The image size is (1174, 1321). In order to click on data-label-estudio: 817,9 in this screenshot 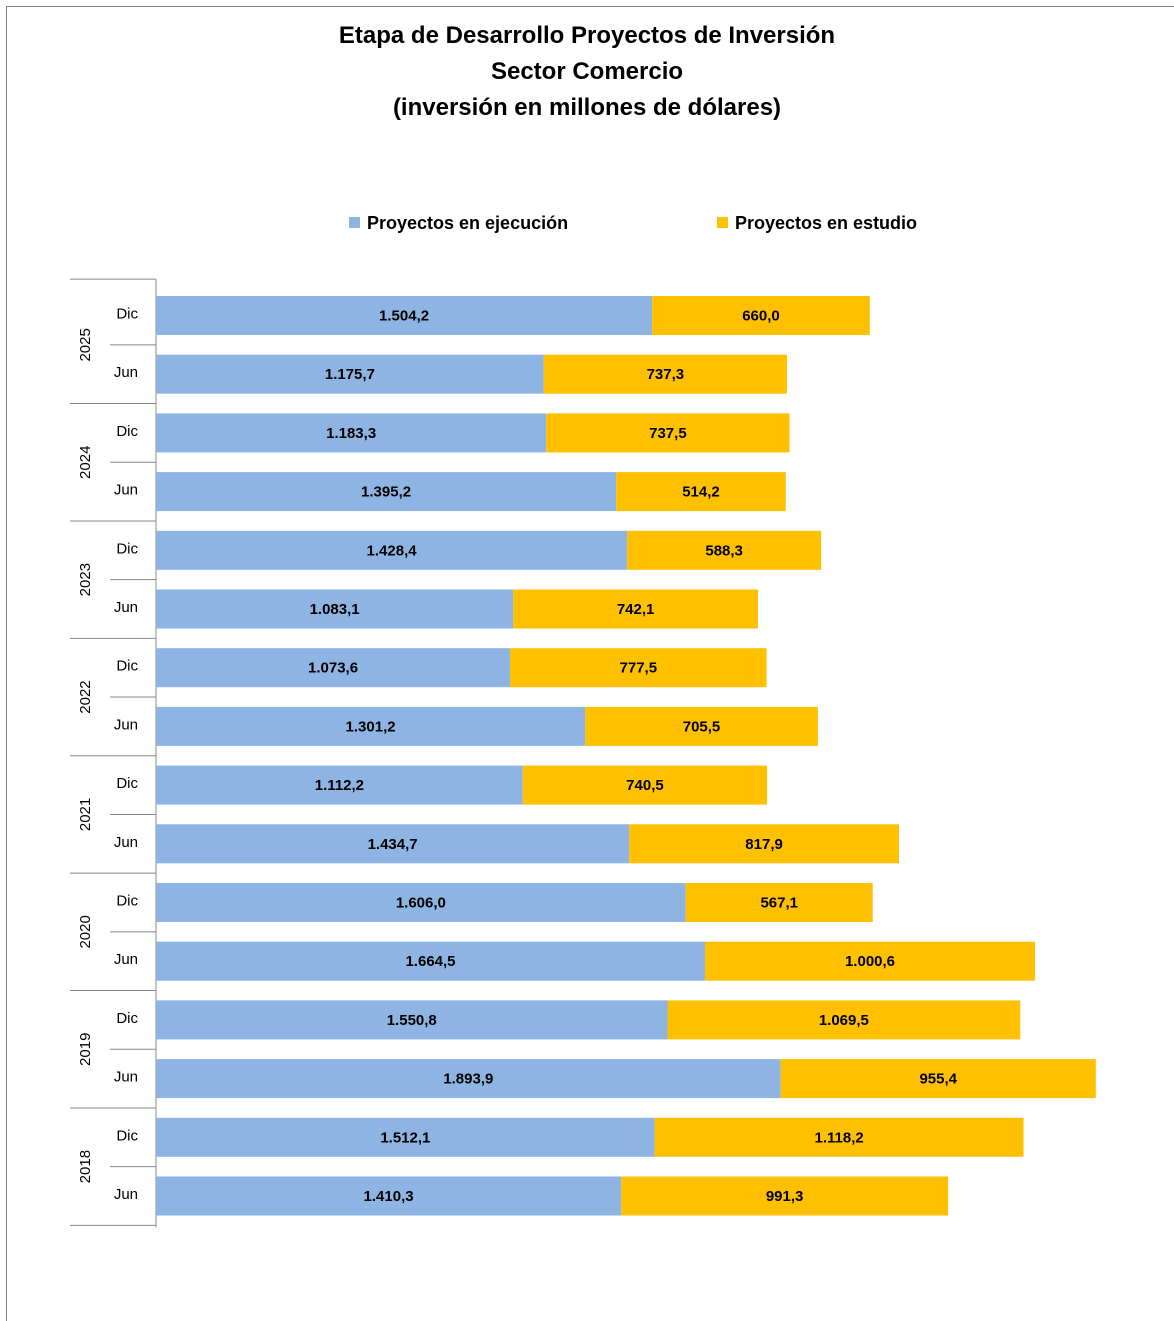, I will do `click(764, 844)`.